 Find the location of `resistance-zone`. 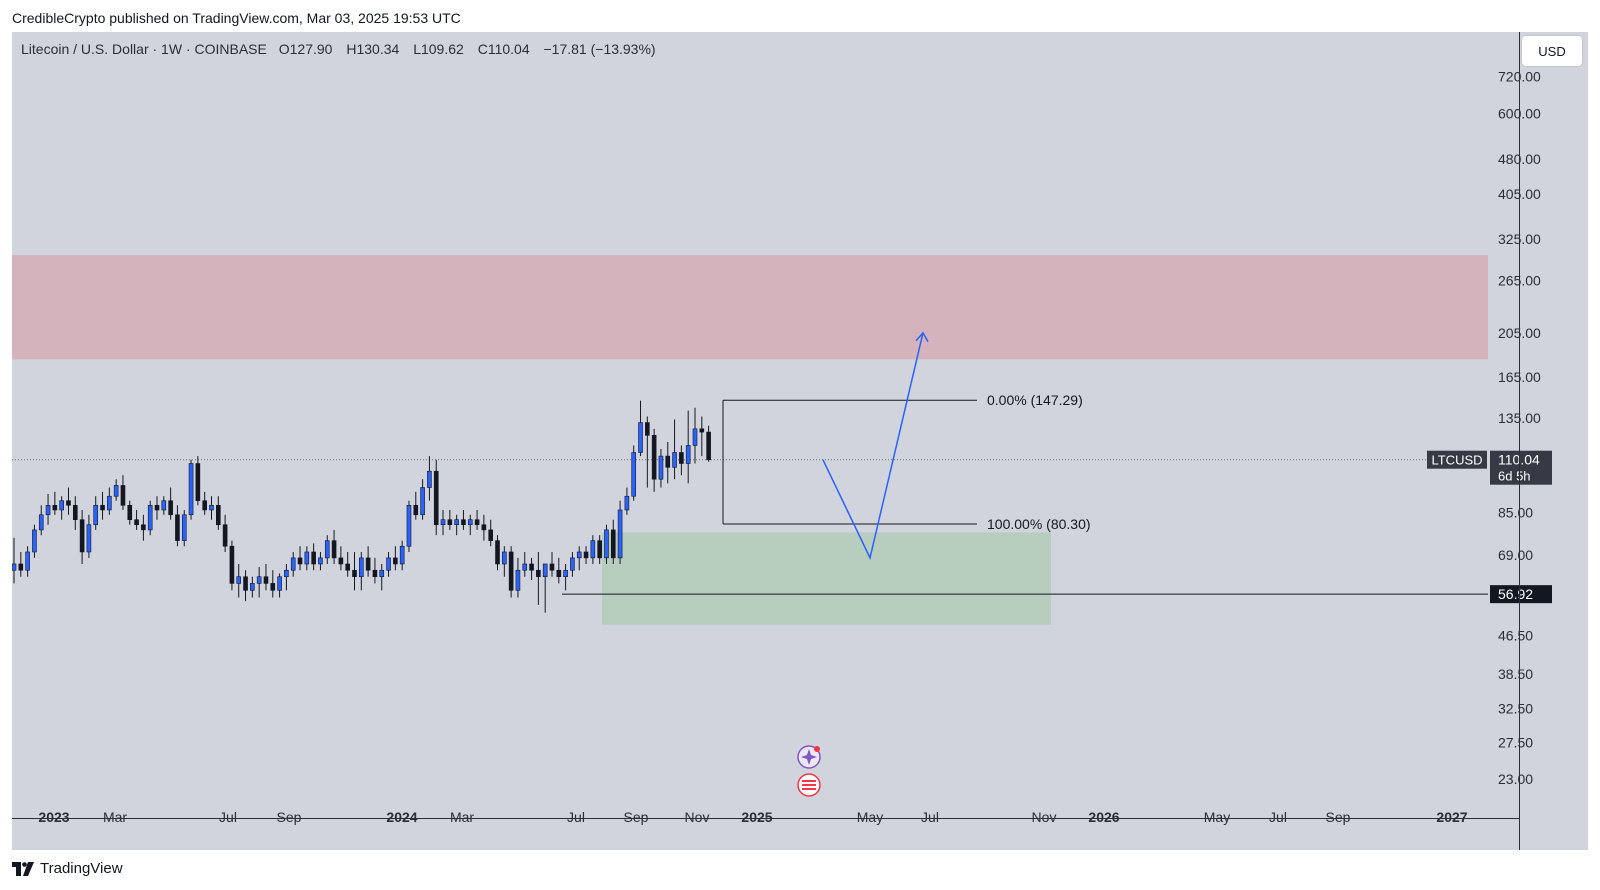

resistance-zone is located at coordinates (750, 307).